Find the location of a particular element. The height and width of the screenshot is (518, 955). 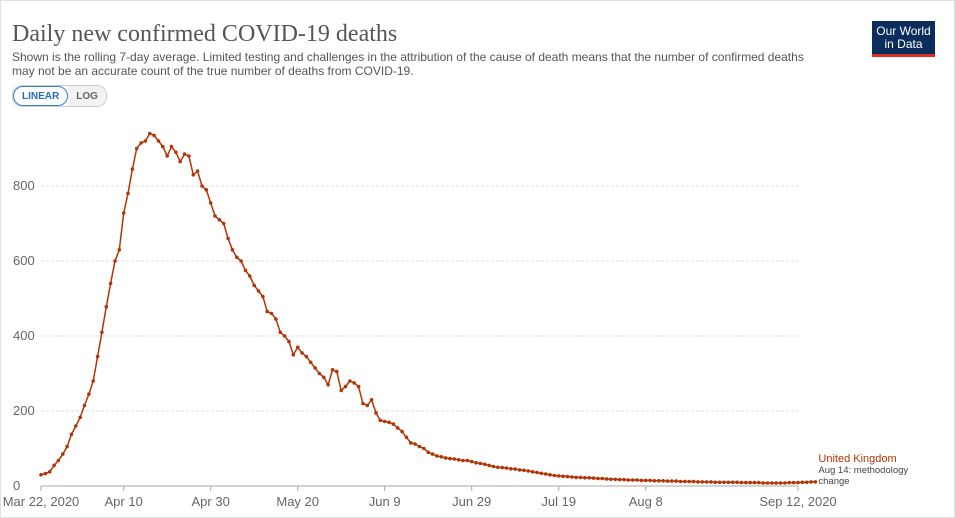

x-tick-label-7: Aug 8 is located at coordinates (646, 501).